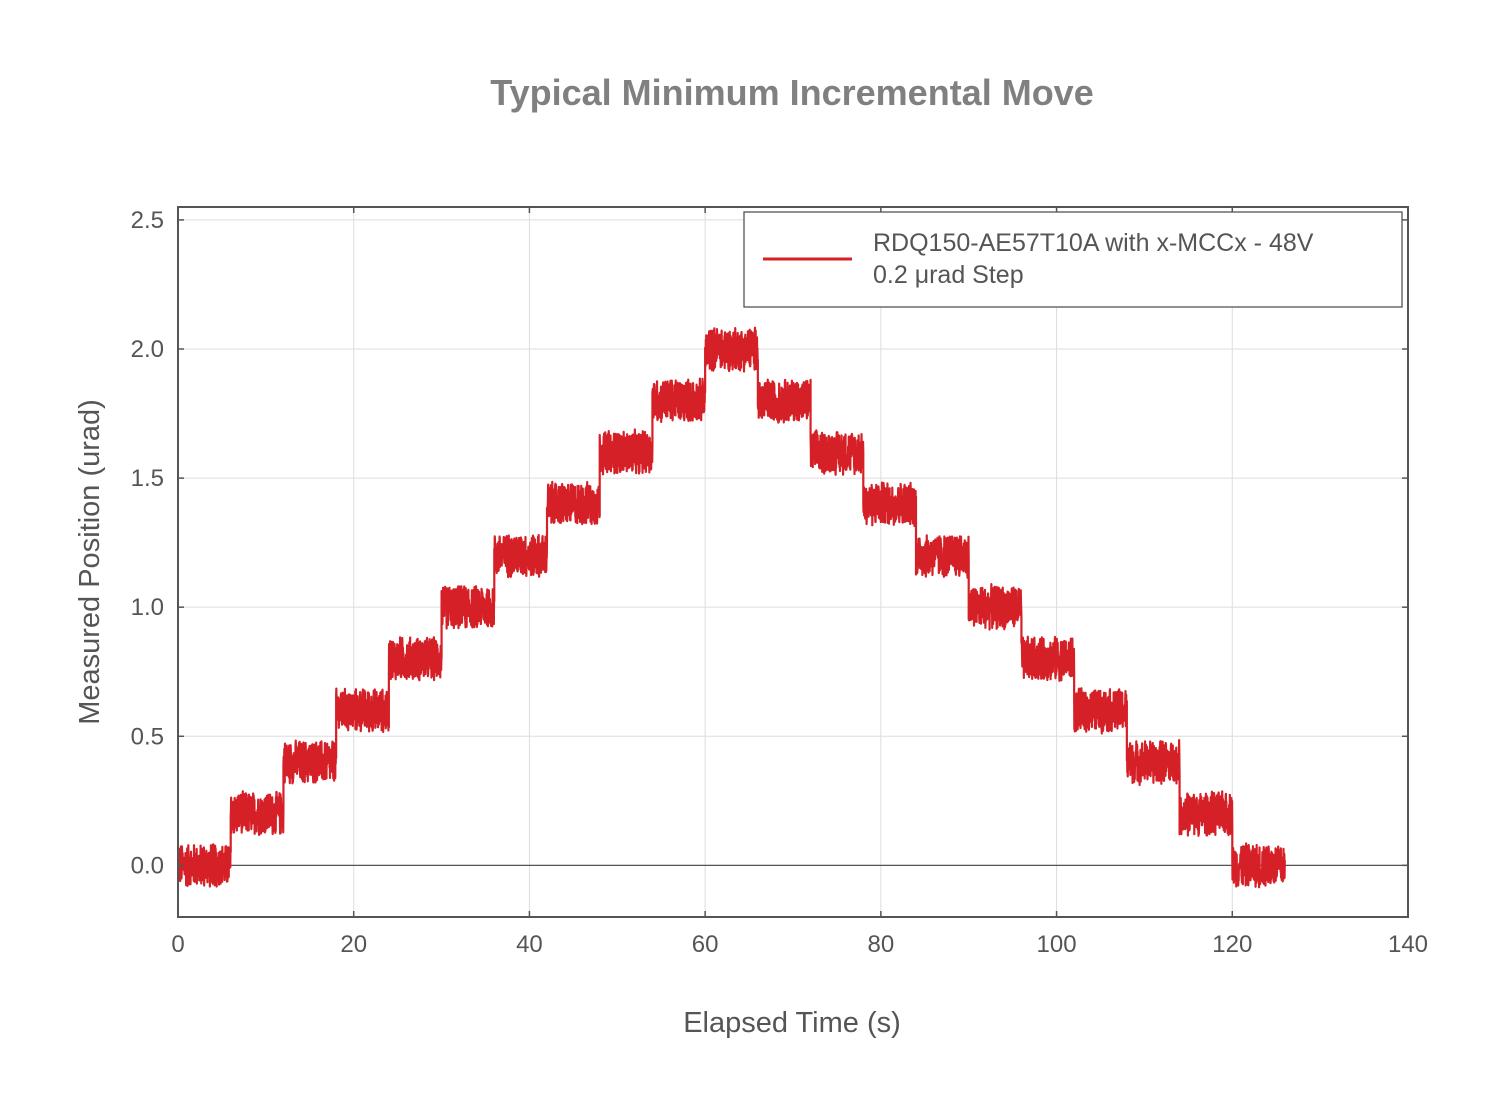 Image resolution: width=1508 pixels, height=1116 pixels. Describe the element at coordinates (1057, 944) in the screenshot. I see `x-tick-label: 100` at that location.